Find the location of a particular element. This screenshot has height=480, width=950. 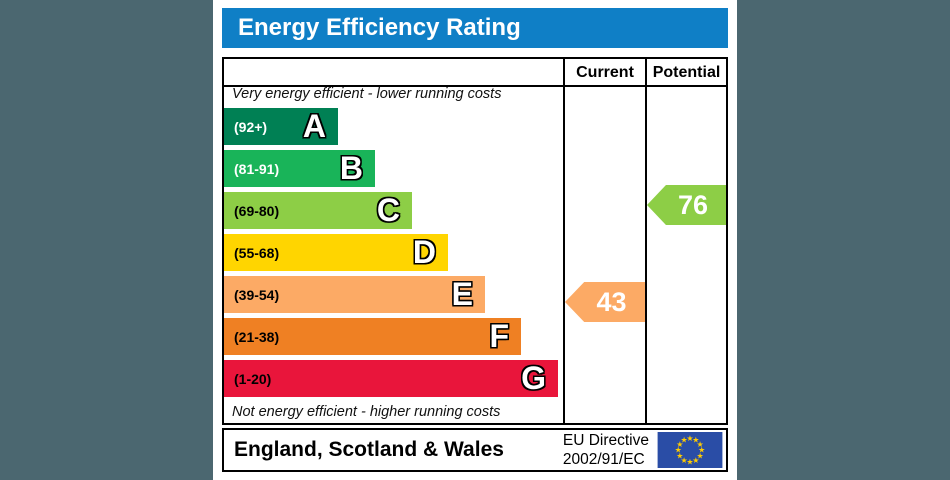

potential-rating-arrow: 76 is located at coordinates (686, 205).